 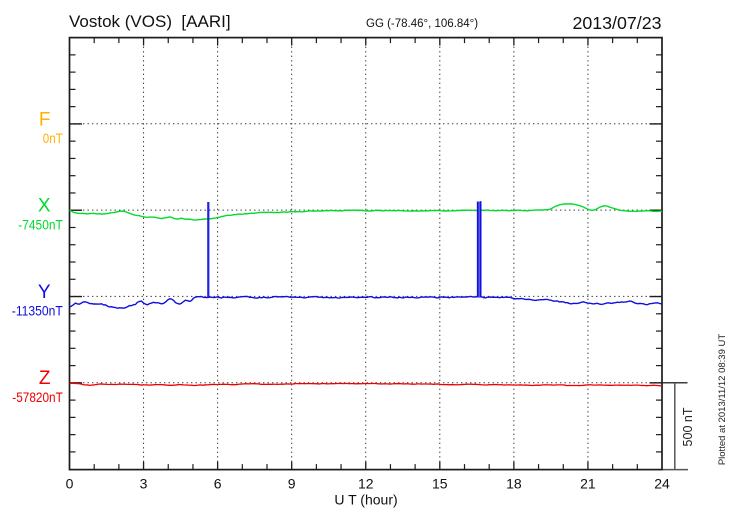 What do you see at coordinates (144, 483) in the screenshot?
I see `svg-text: 3` at bounding box center [144, 483].